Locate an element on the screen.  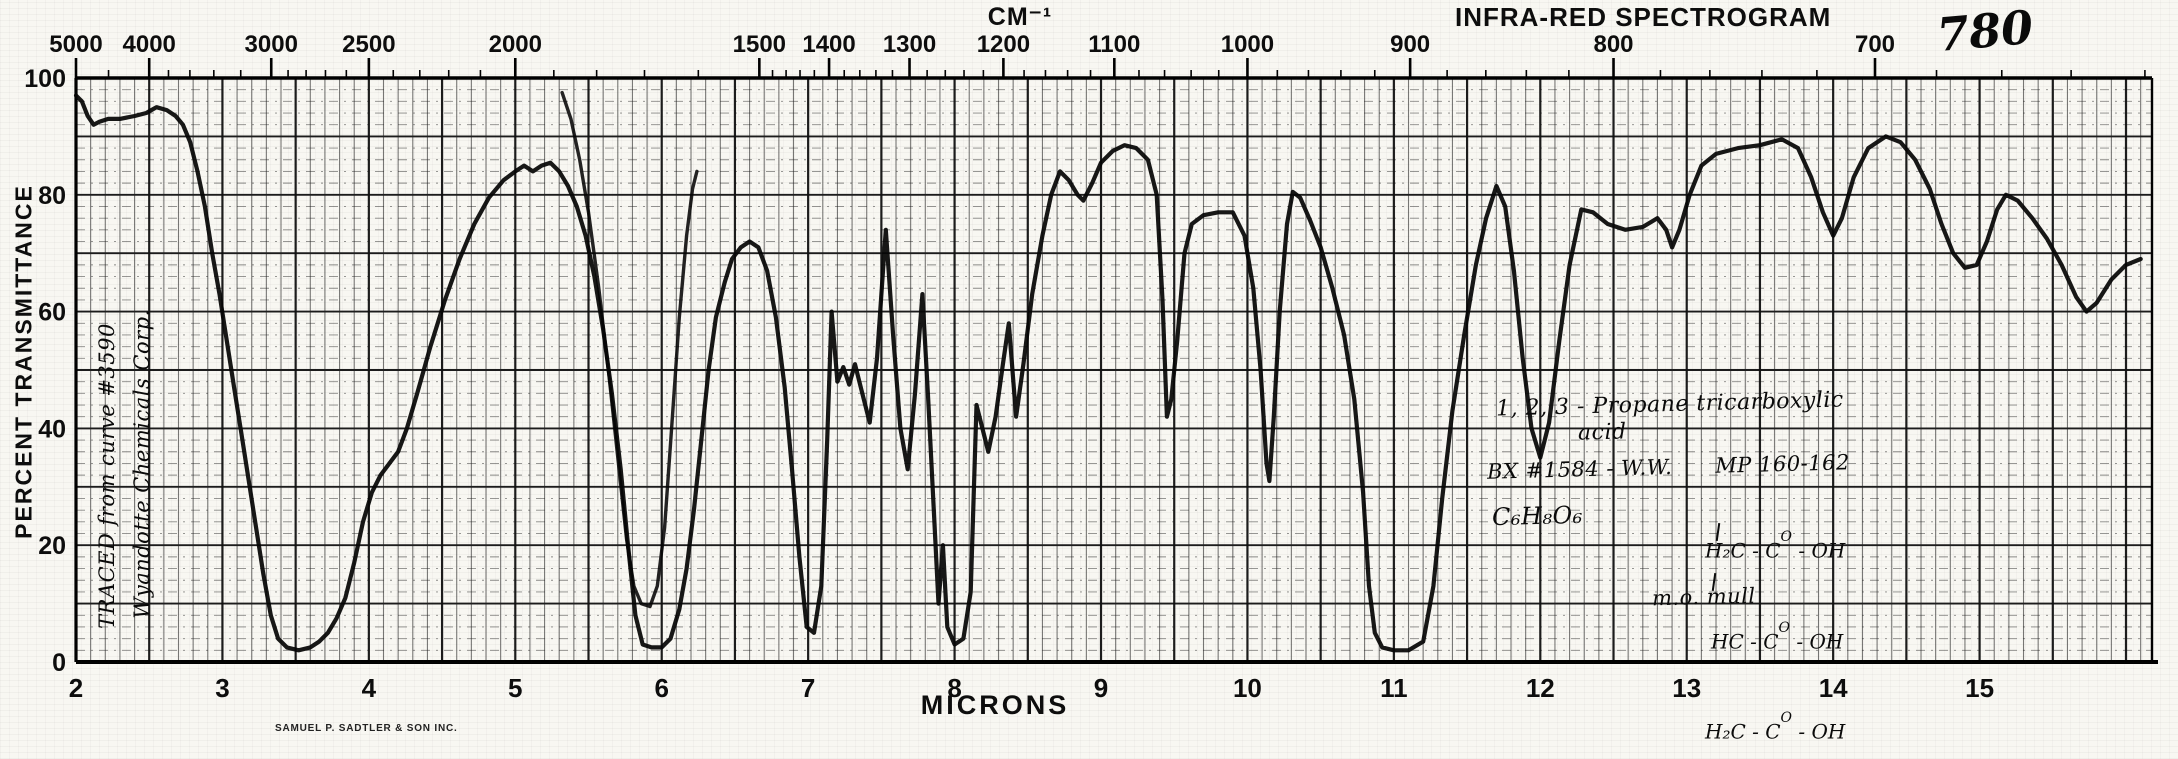
wavenumber-tick-label: 2500 is located at coordinates (368, 44).